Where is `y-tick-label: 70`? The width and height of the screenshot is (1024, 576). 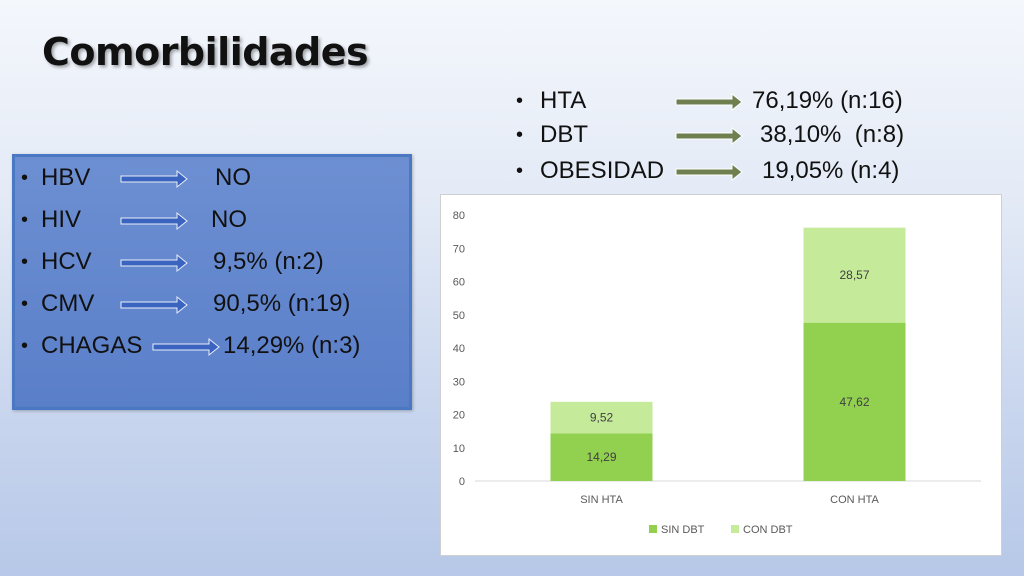 y-tick-label: 70 is located at coordinates (459, 249).